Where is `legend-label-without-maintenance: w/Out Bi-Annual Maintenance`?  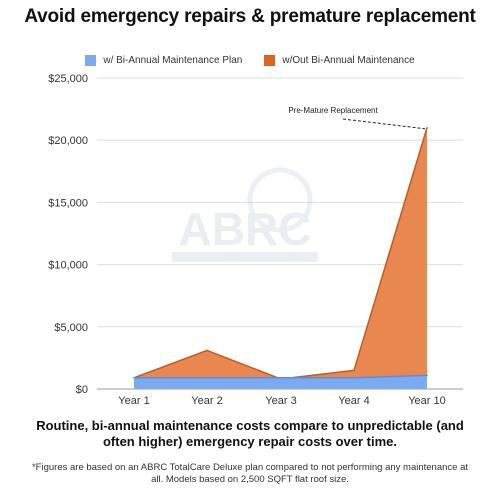
legend-label-without-maintenance: w/Out Bi-Annual Maintenance is located at coordinates (348, 60).